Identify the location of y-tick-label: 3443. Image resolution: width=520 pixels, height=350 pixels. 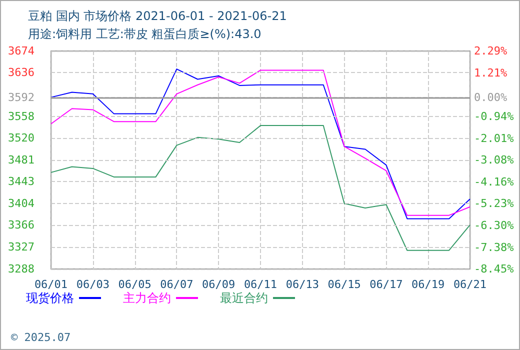
(21, 181).